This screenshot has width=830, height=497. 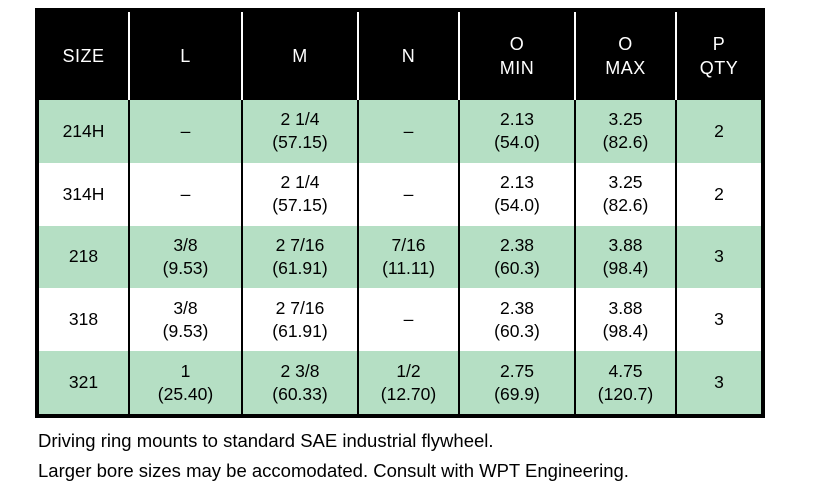 I want to click on cell-value-line: (120.7), so click(x=625, y=393).